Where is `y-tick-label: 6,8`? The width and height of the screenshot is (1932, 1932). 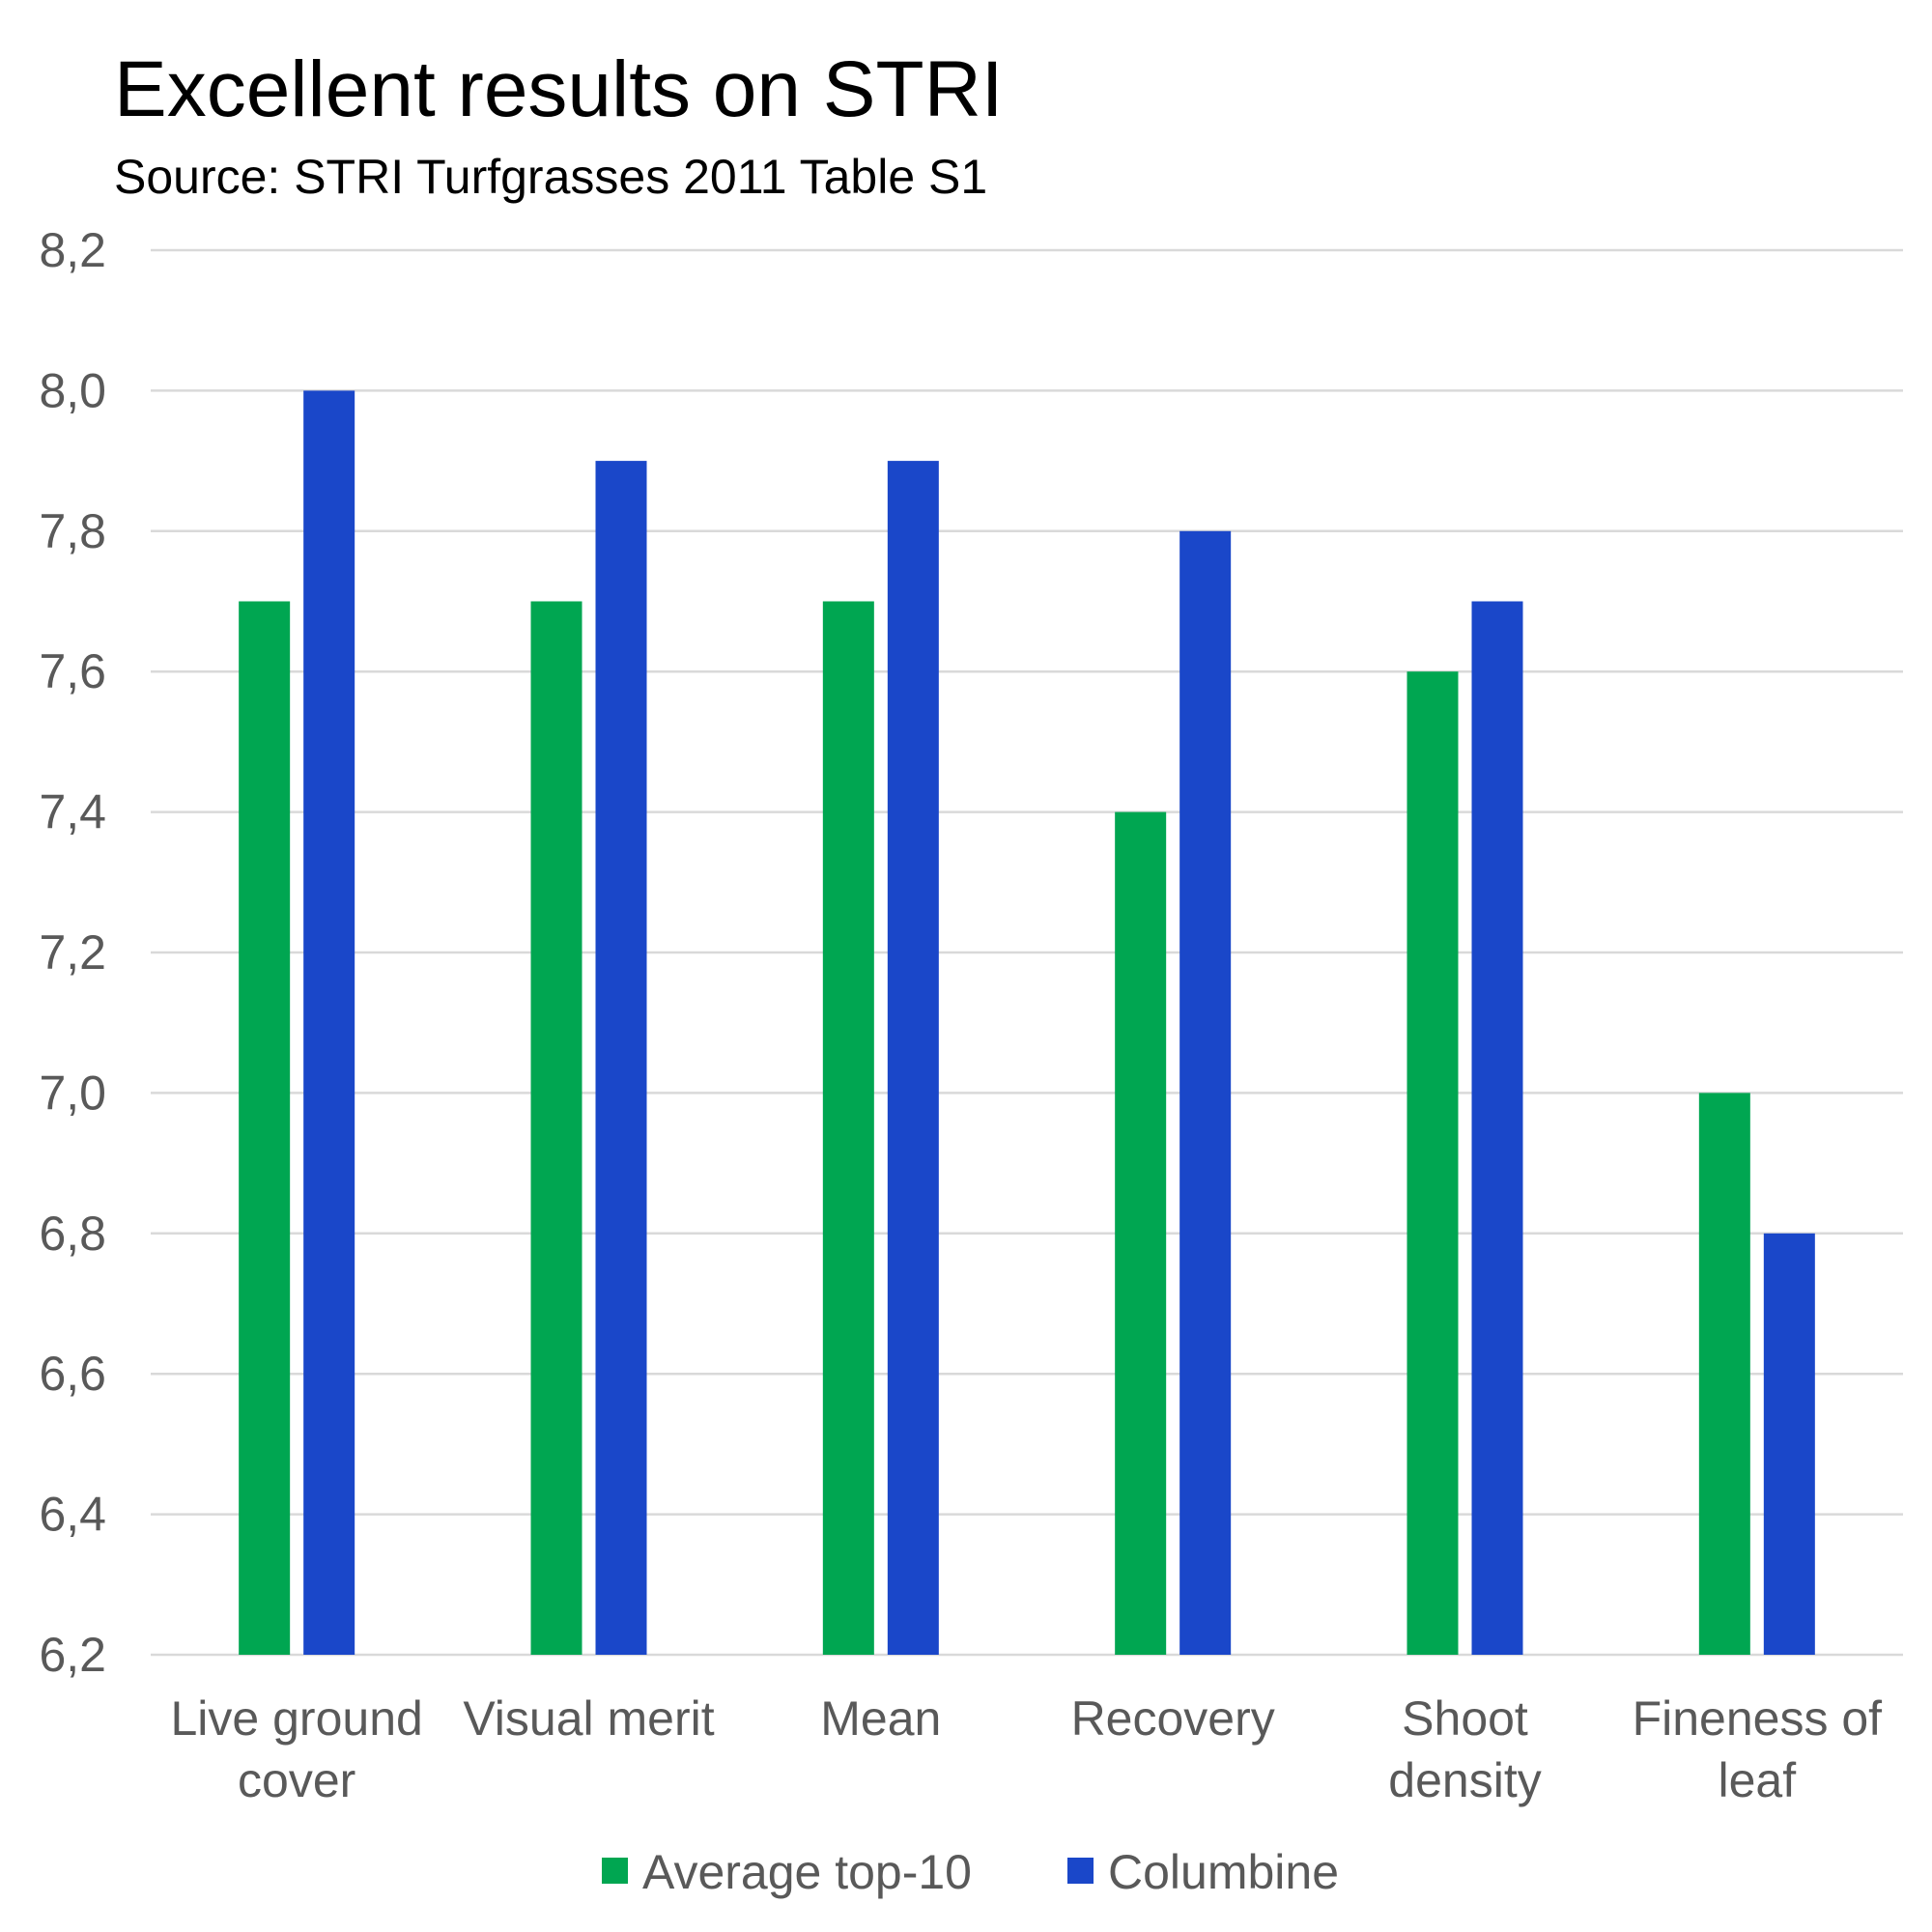 y-tick-label: 6,8 is located at coordinates (72, 1234).